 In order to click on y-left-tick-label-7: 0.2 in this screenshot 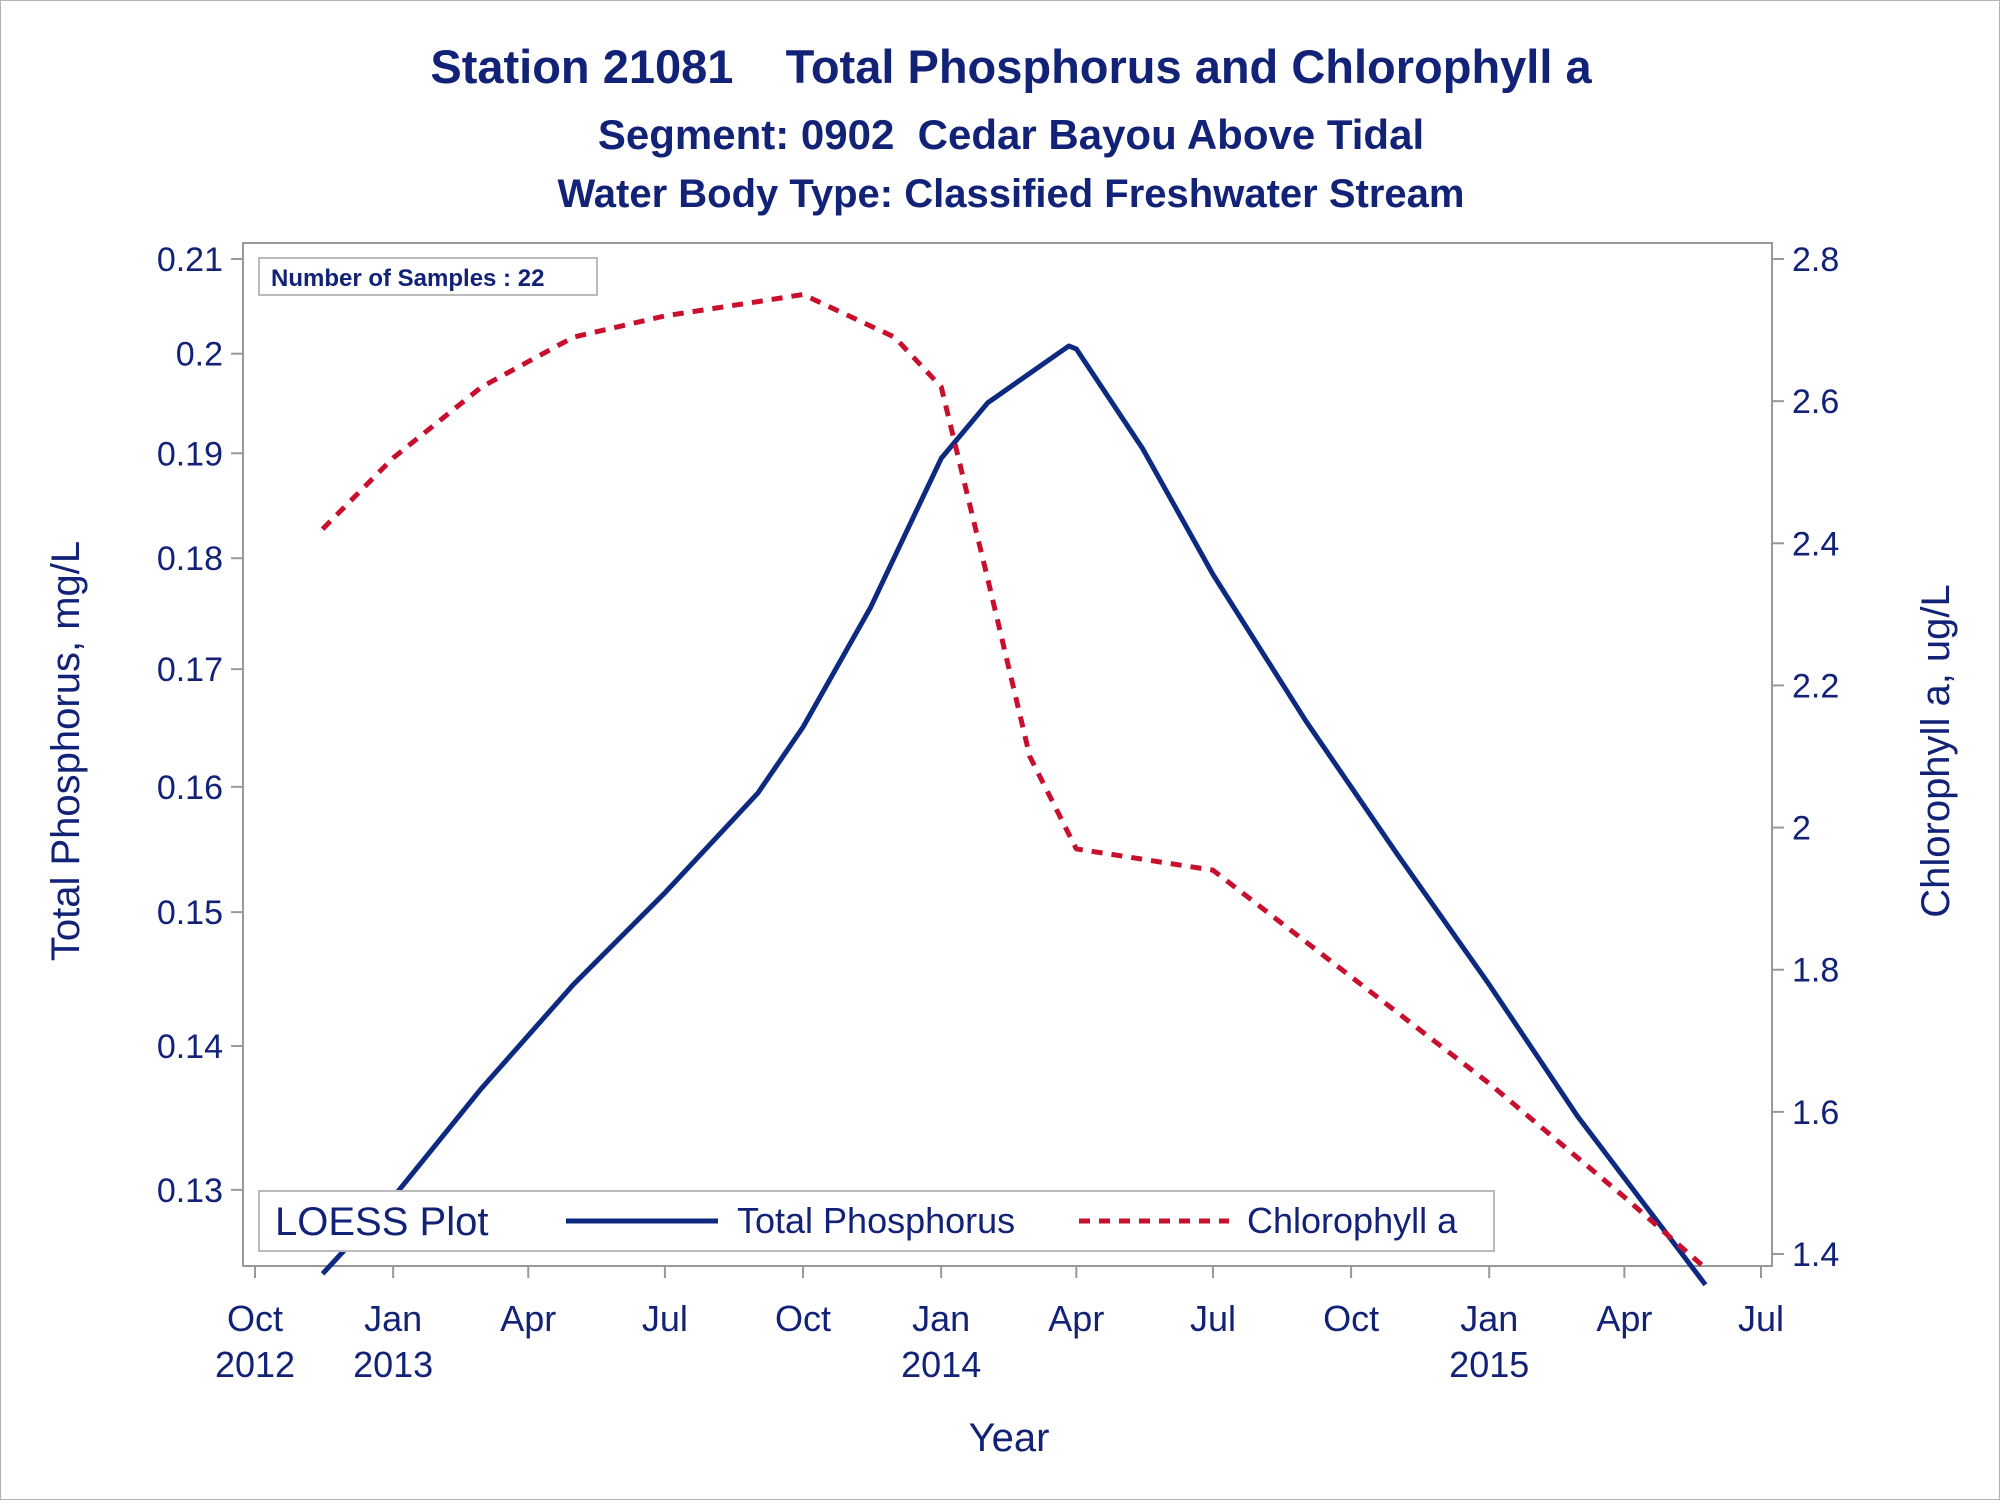, I will do `click(199, 355)`.